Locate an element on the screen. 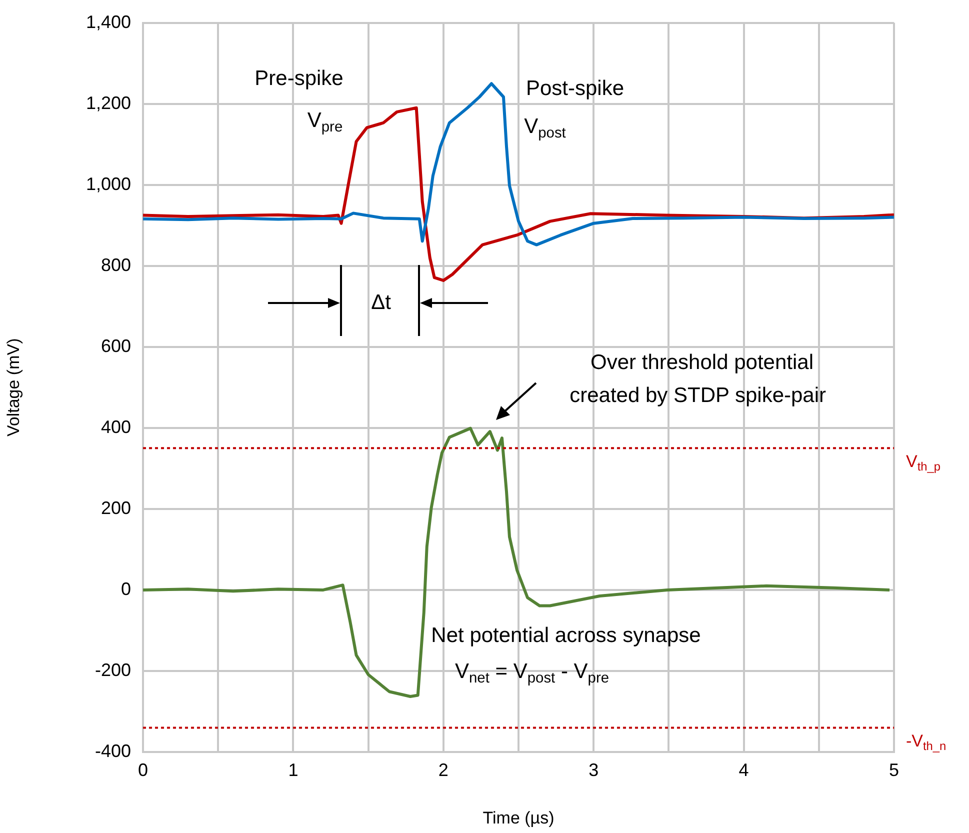 The width and height of the screenshot is (969, 833). x-tick-label: 1 is located at coordinates (293, 770).